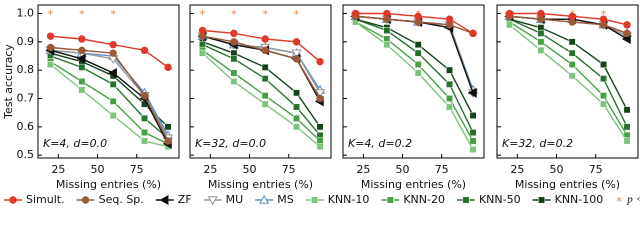 This screenshot has height=240, width=640. I want to click on legend-marker: *, so click(620, 201).